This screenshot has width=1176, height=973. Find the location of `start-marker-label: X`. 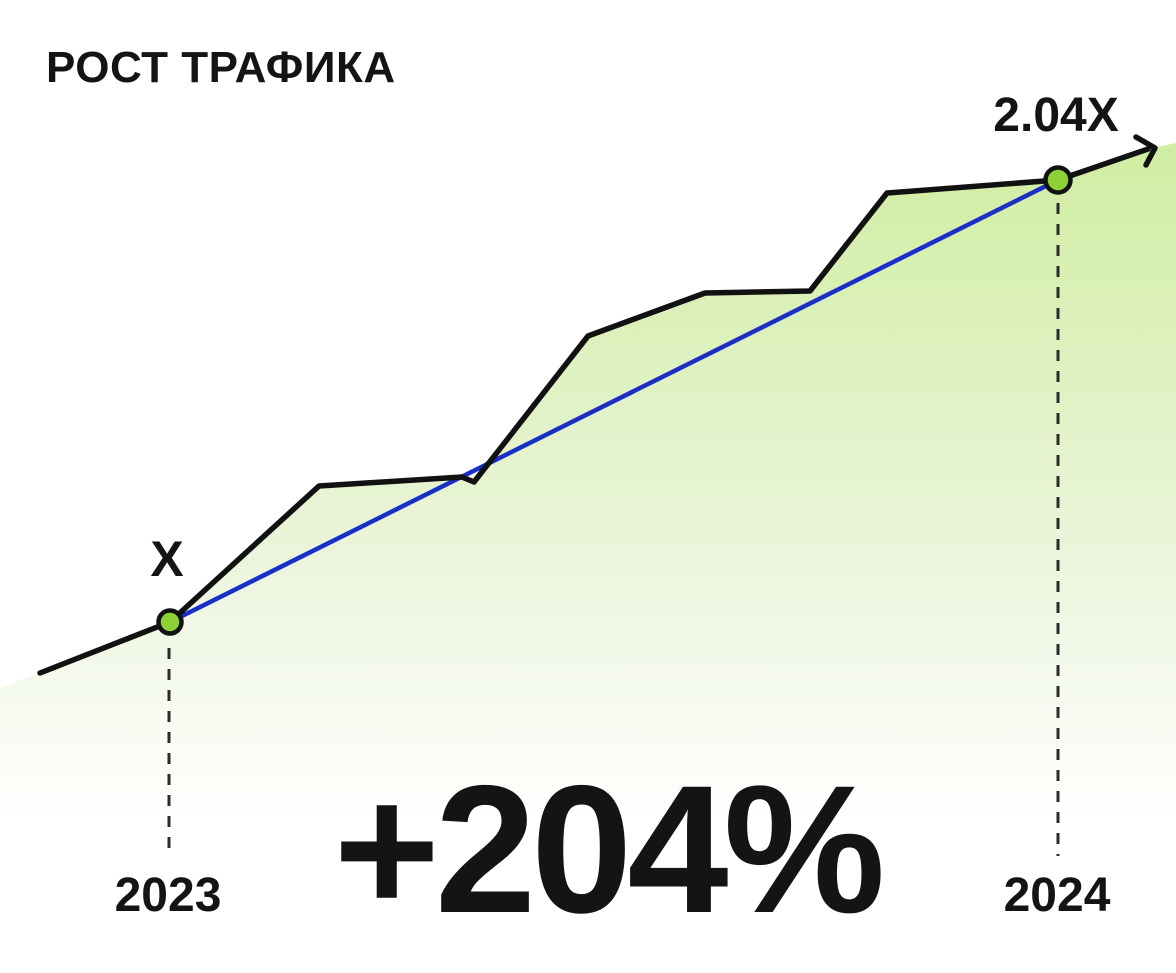

start-marker-label: X is located at coordinates (167, 559).